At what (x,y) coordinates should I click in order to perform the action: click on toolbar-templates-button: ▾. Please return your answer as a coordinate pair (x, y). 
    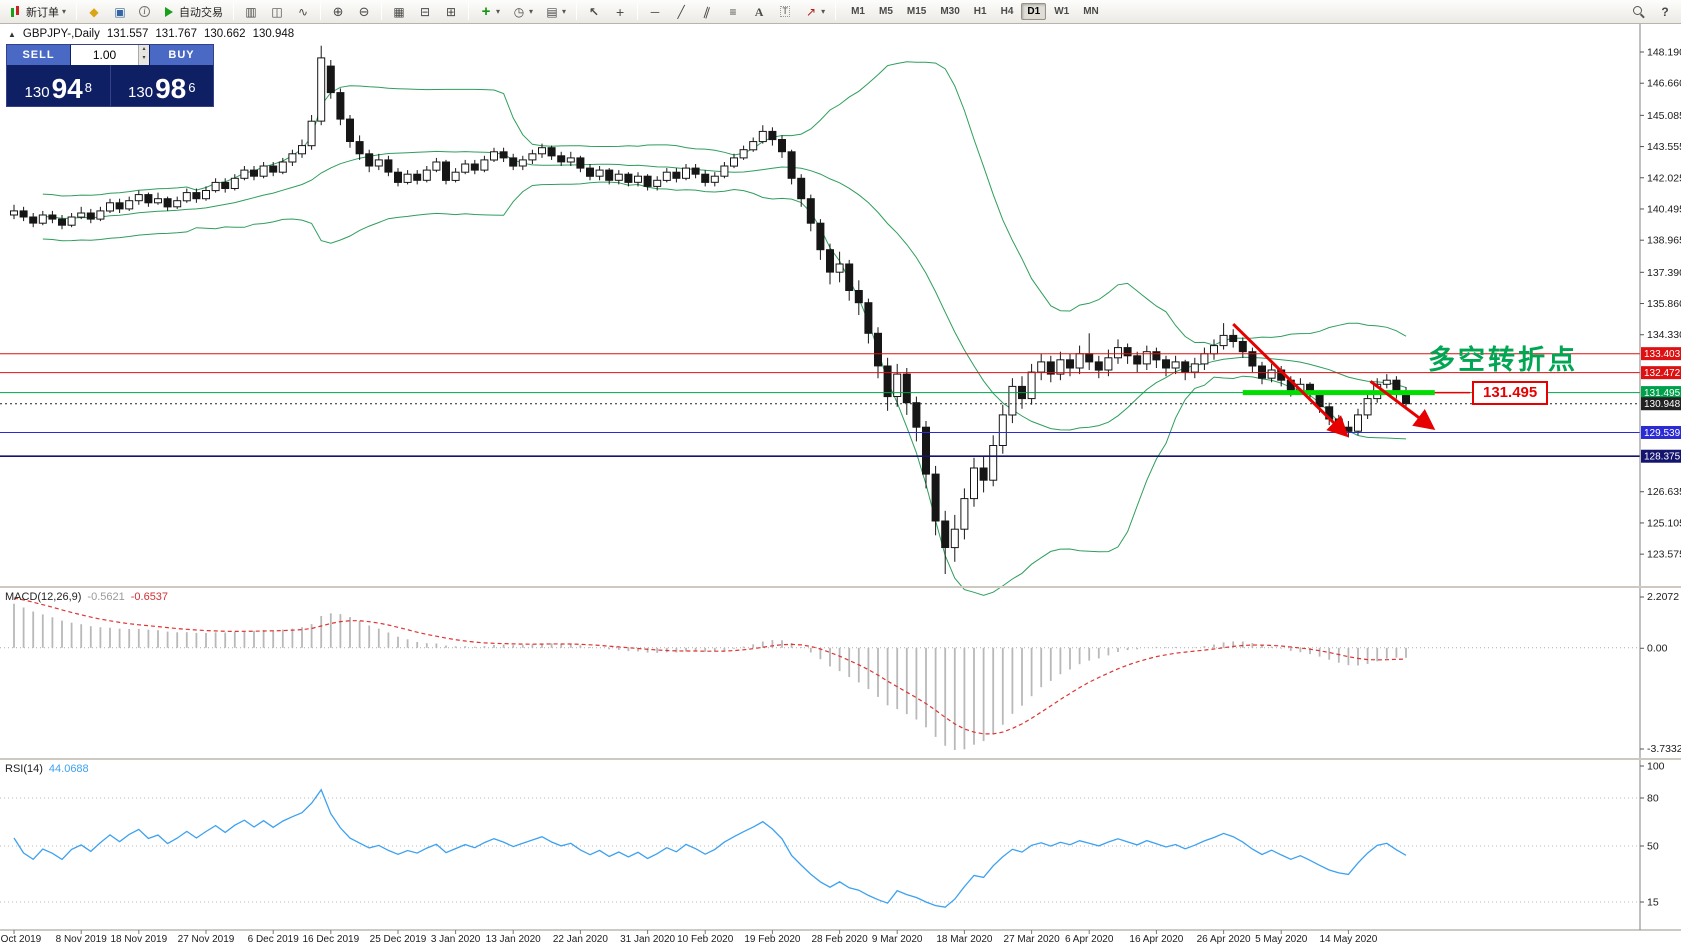
    Looking at the image, I should click on (555, 12).